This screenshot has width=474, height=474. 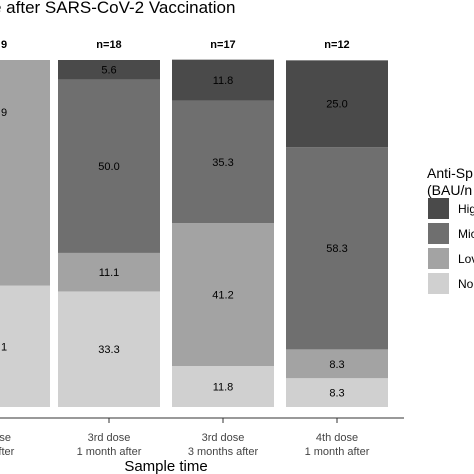 What do you see at coordinates (108, 45) in the screenshot?
I see `n-label-1: n=18` at bounding box center [108, 45].